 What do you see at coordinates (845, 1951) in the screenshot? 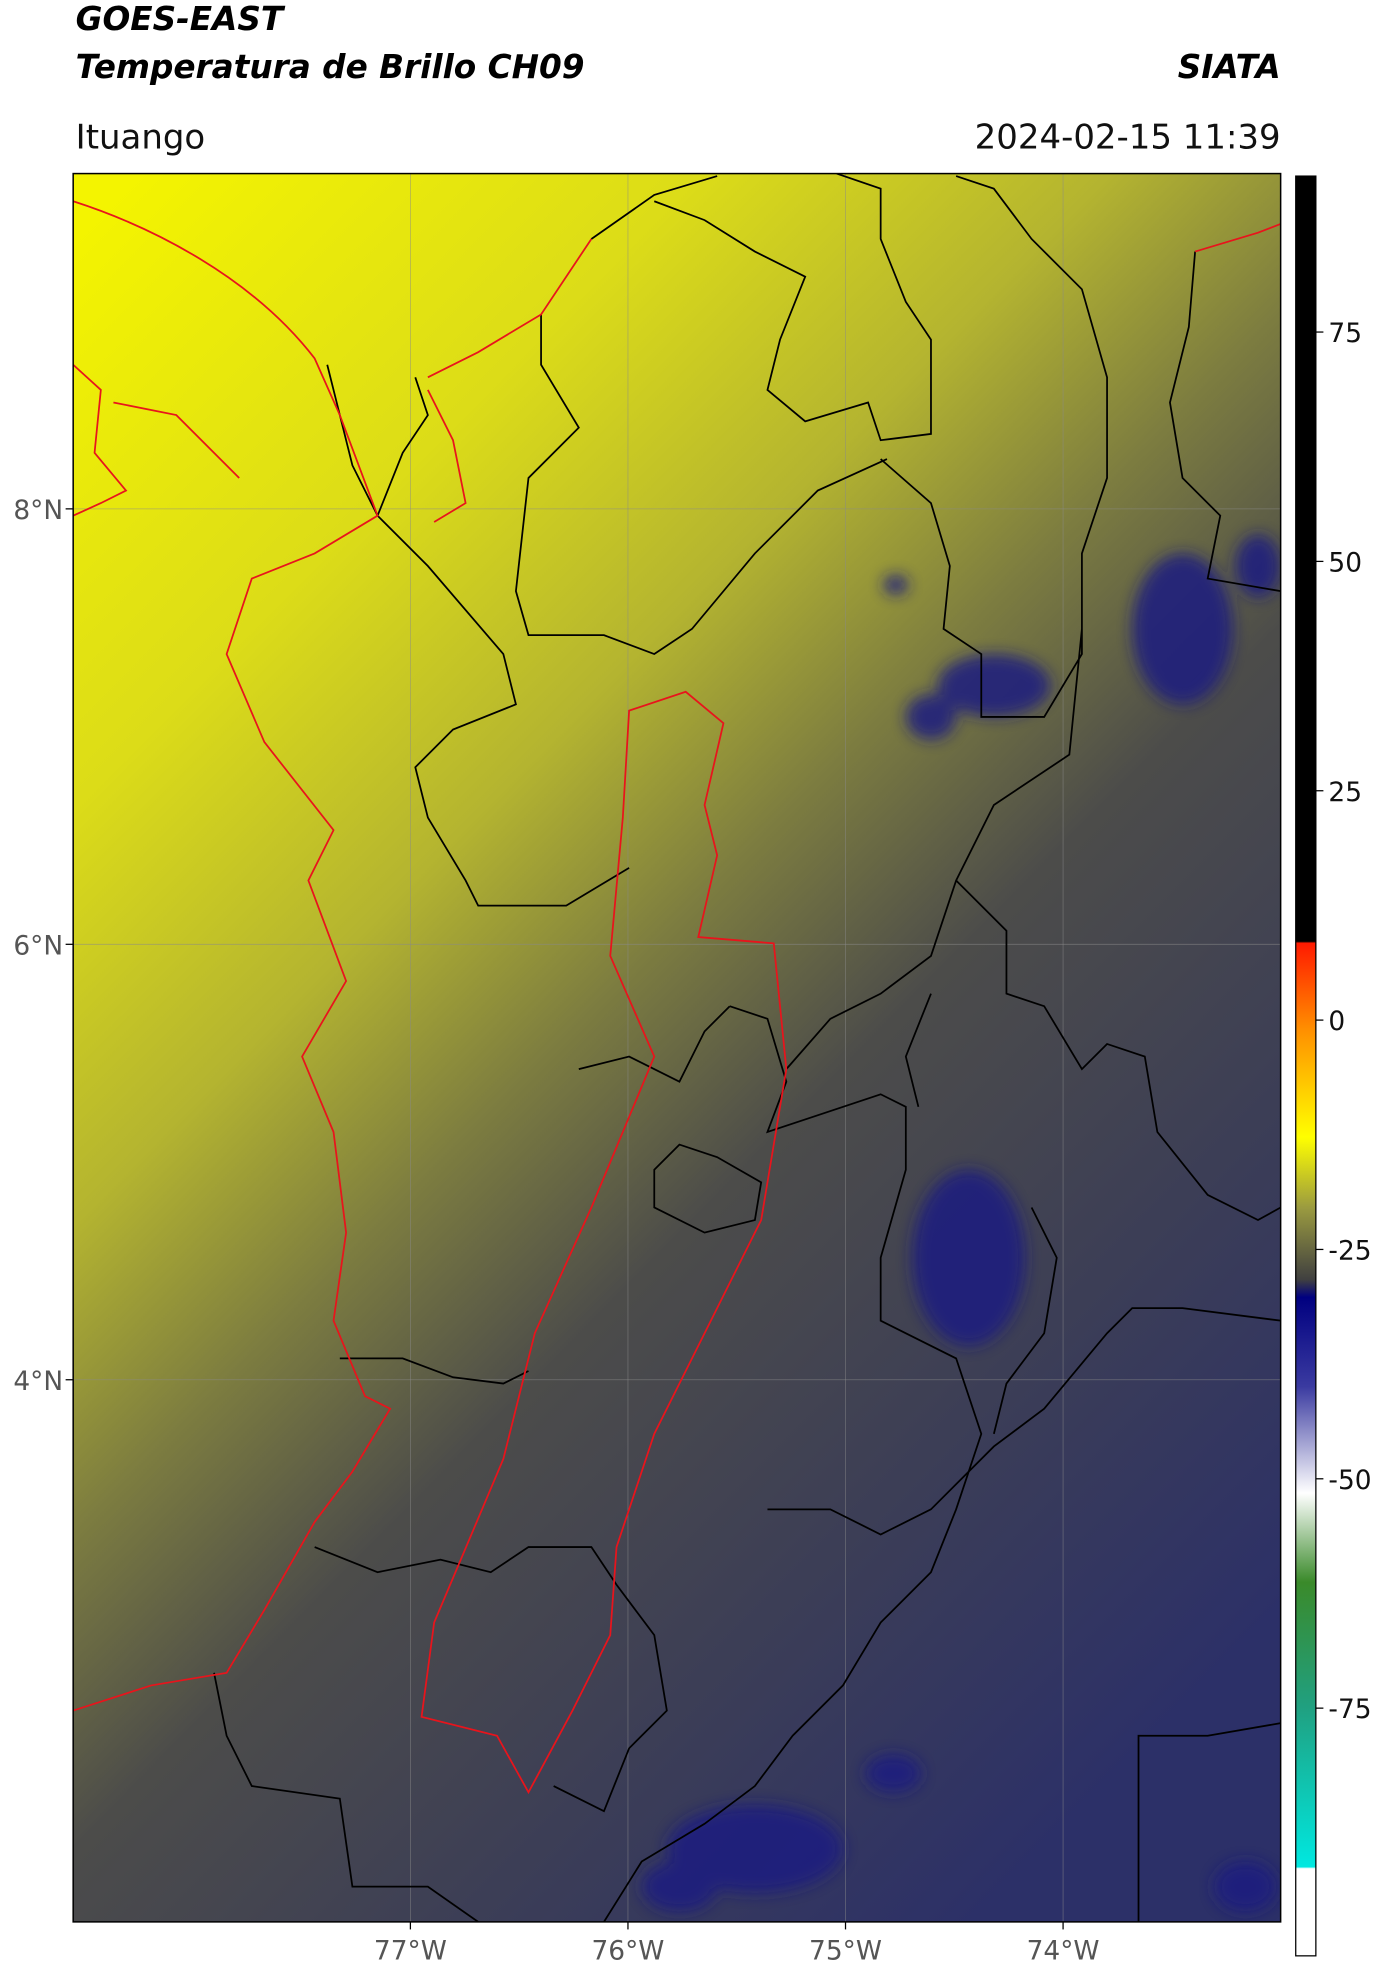
I see `x-tick-label: 75°W` at bounding box center [845, 1951].